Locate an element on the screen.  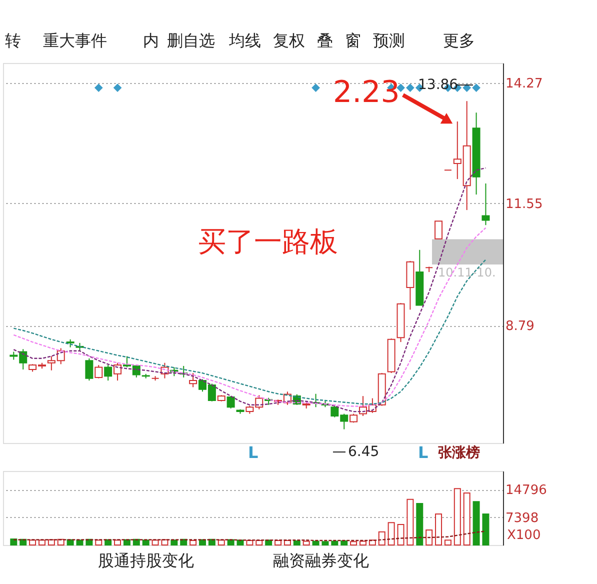
annotation: 2.23 is located at coordinates (366, 92).